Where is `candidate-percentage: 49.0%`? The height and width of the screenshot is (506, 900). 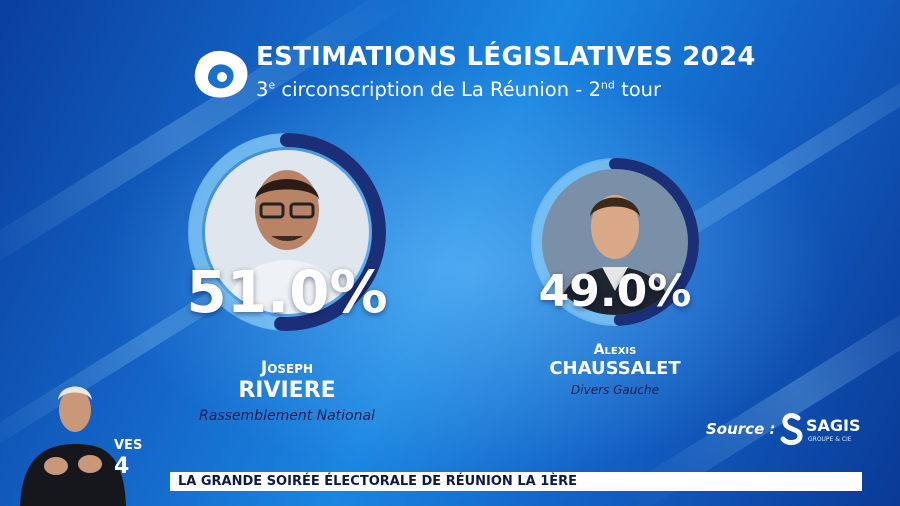 candidate-percentage: 49.0% is located at coordinates (615, 291).